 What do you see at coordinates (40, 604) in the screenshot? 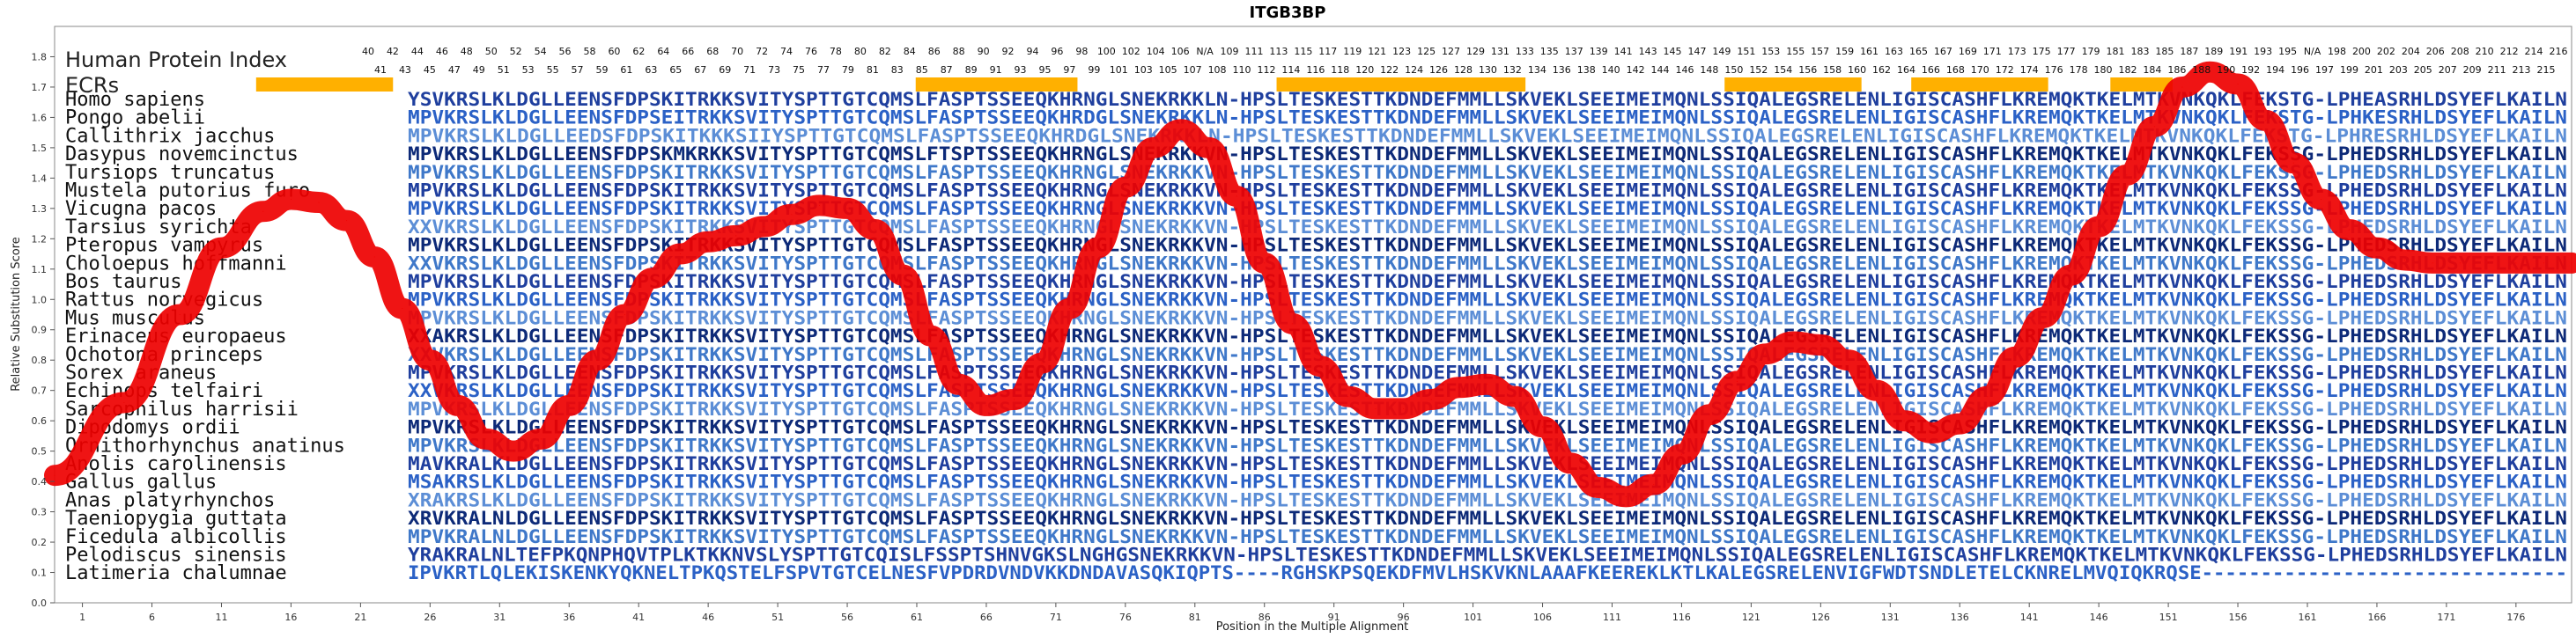
I see `y-tick-label: 0.0` at bounding box center [40, 604].